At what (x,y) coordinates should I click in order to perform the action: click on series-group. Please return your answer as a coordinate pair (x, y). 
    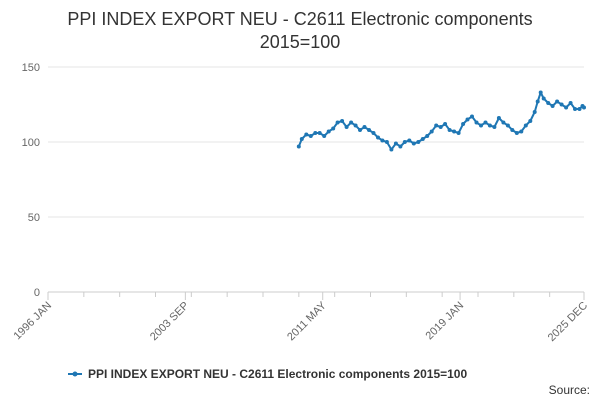
    Looking at the image, I should click on (441, 121).